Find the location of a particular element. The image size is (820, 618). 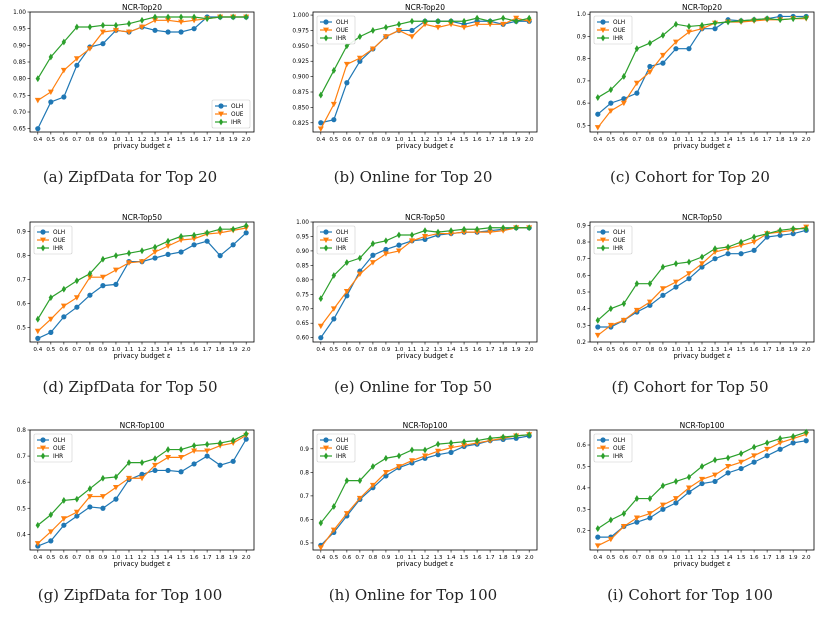

y-tick-label: 1.000 is located at coordinates (300, 16).